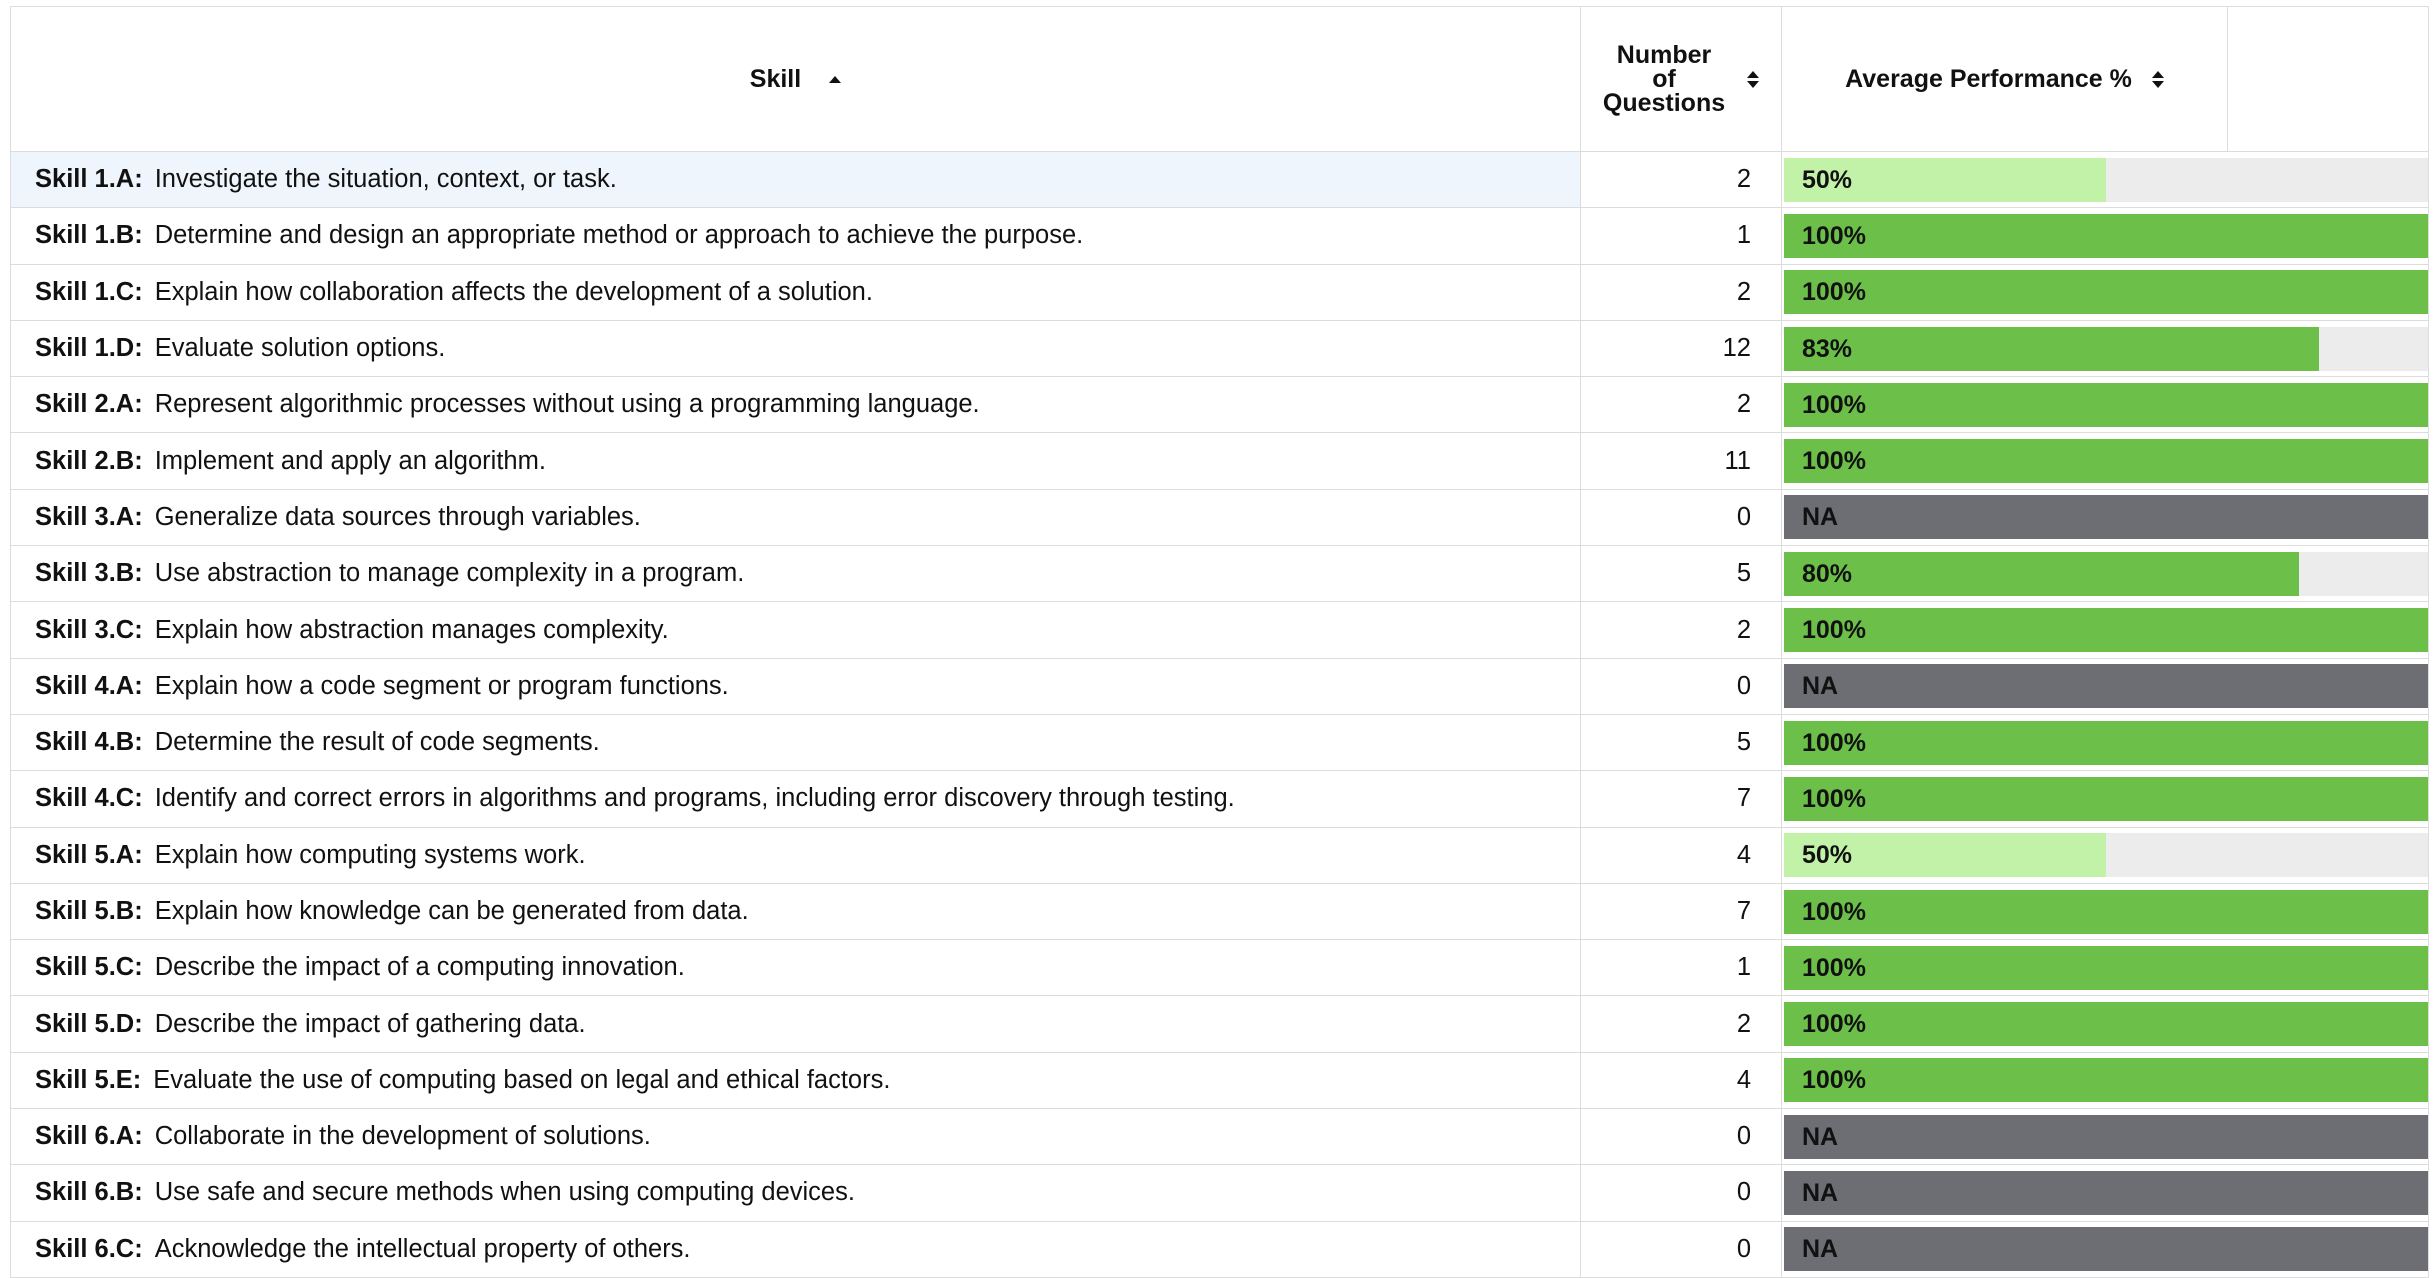 The height and width of the screenshot is (1278, 2433). I want to click on average-performance-cell: 80%, so click(2105, 574).